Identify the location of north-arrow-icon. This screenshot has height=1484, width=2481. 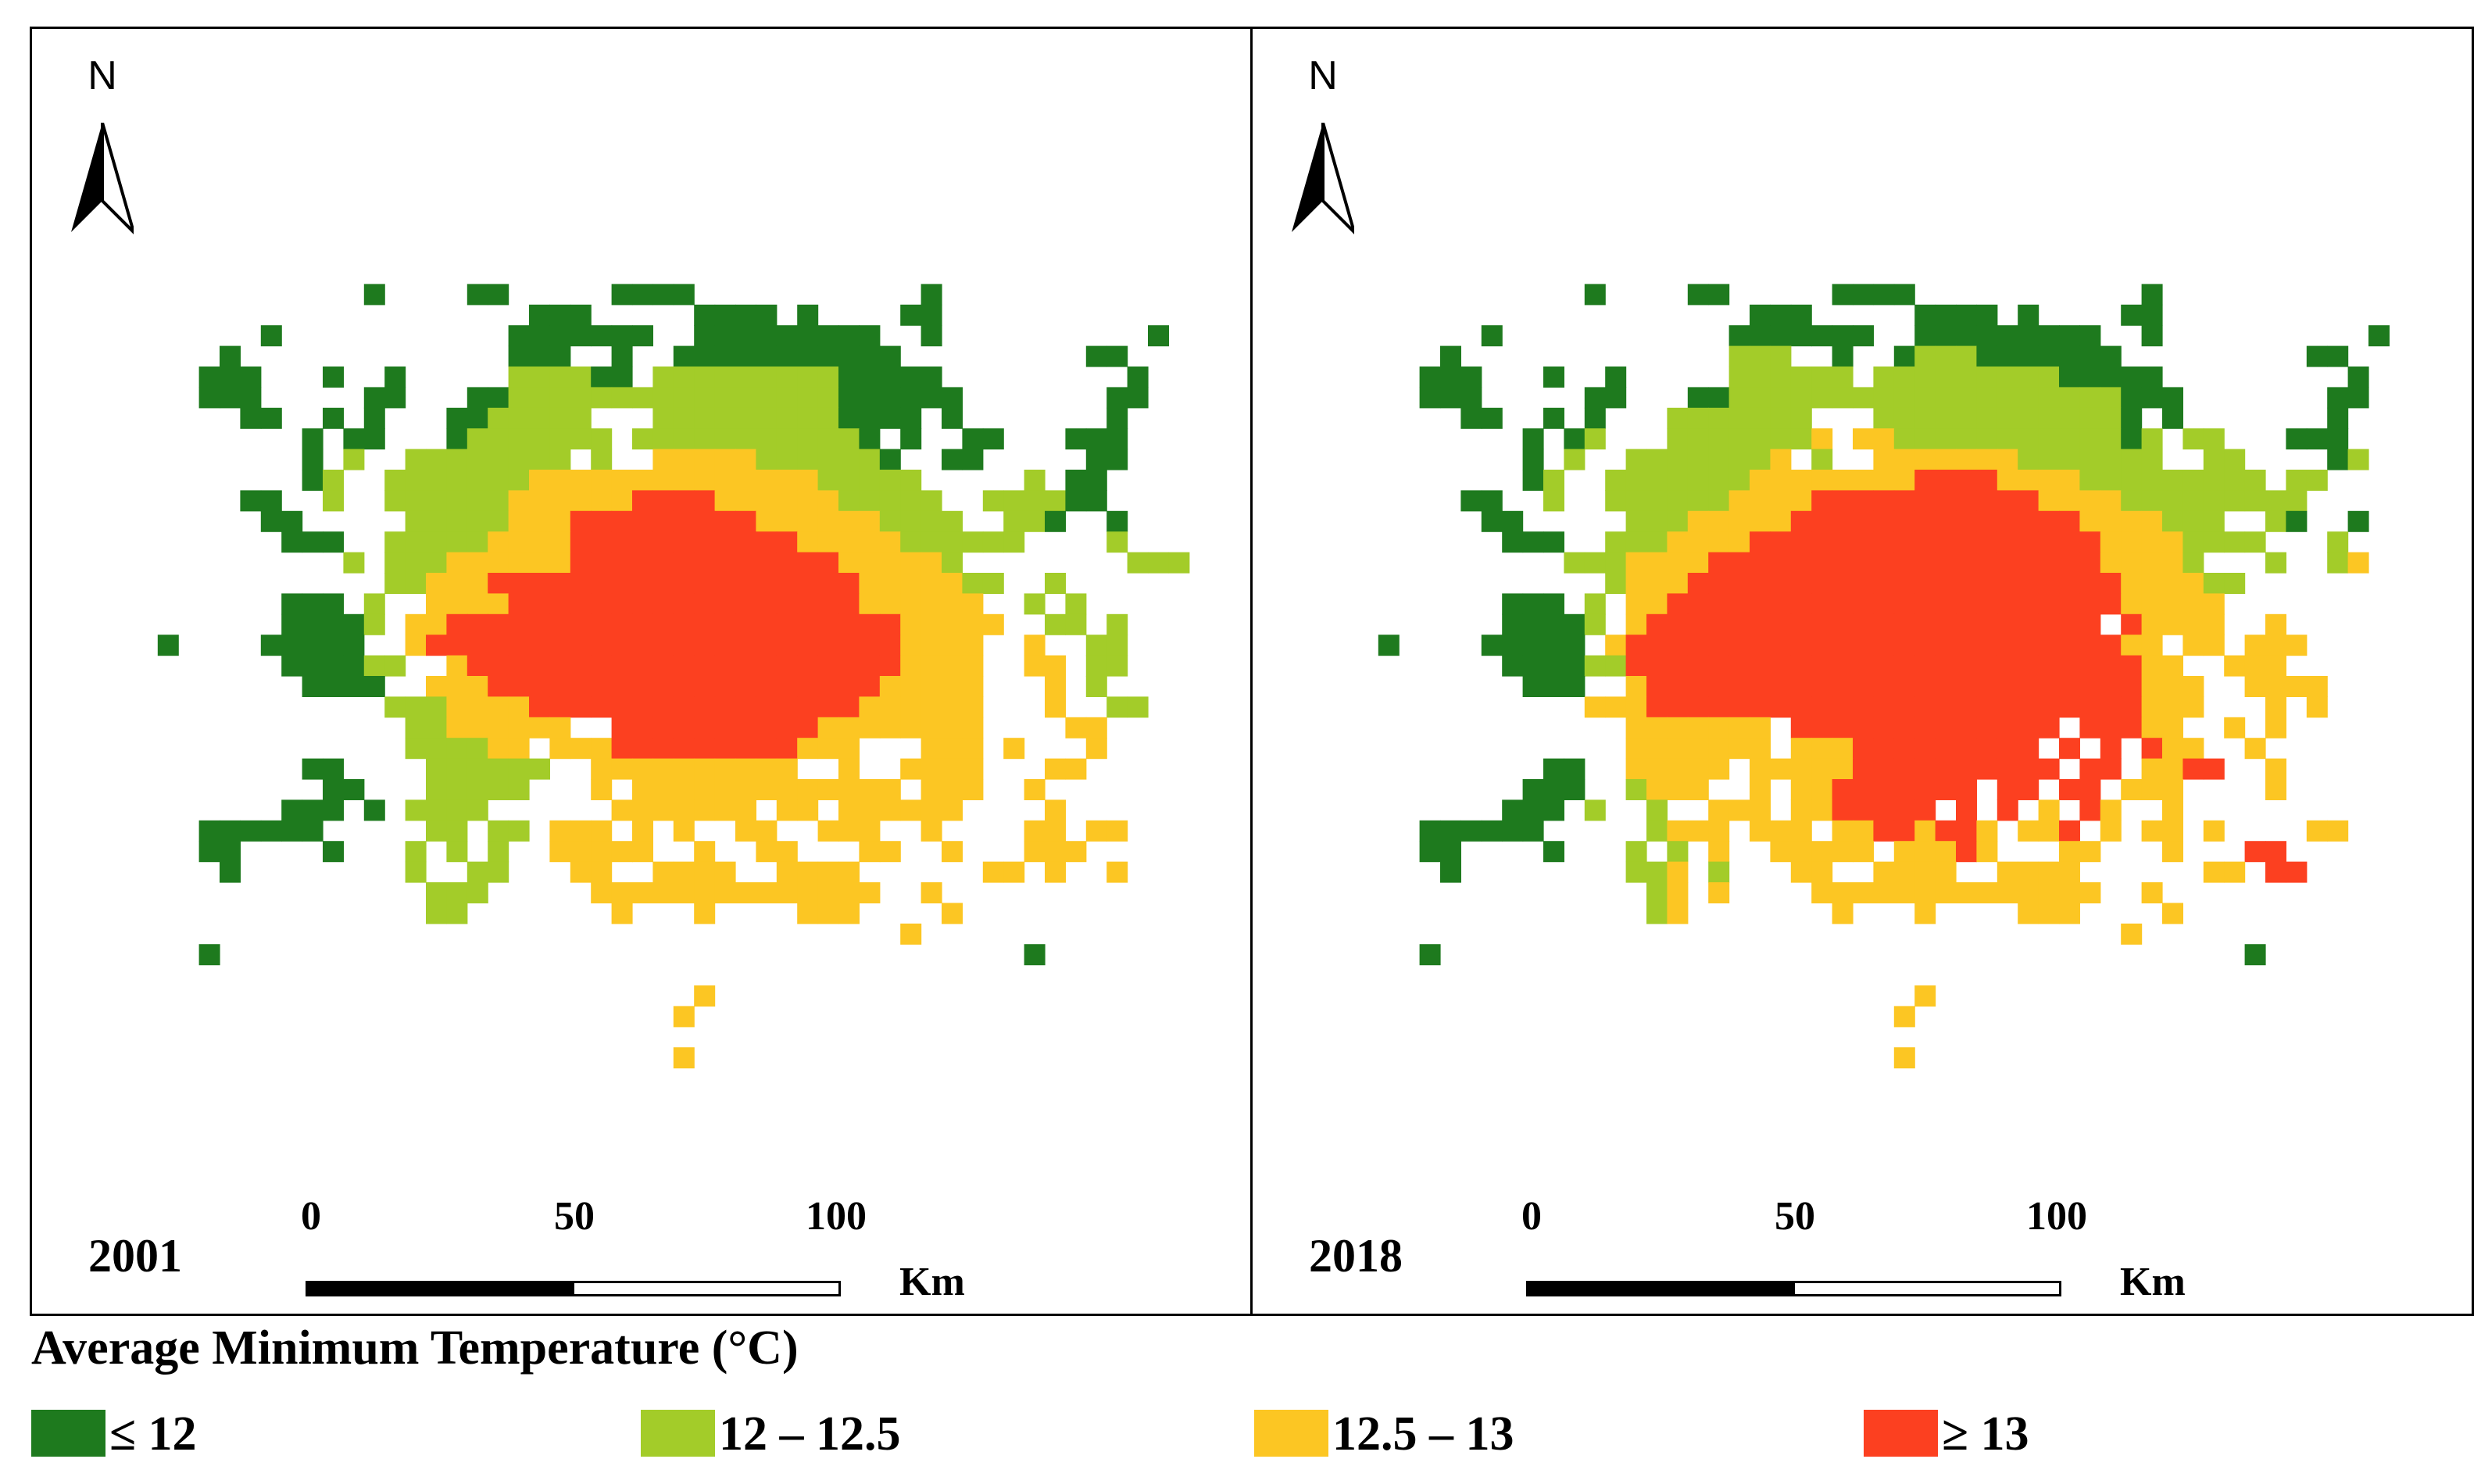
(102, 178).